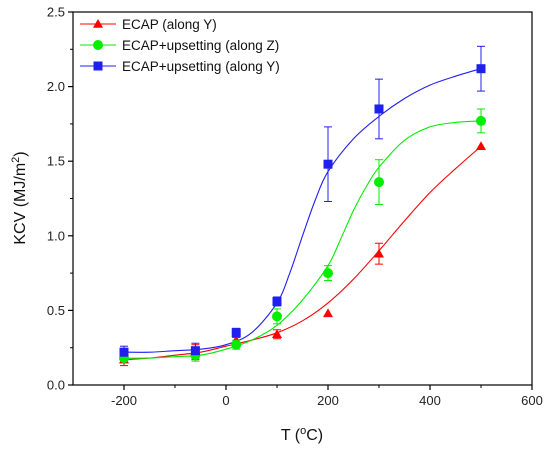  I want to click on legend-label-ecap-upsetting-along-z: ECAP+upsetting (along Z), so click(200, 45).